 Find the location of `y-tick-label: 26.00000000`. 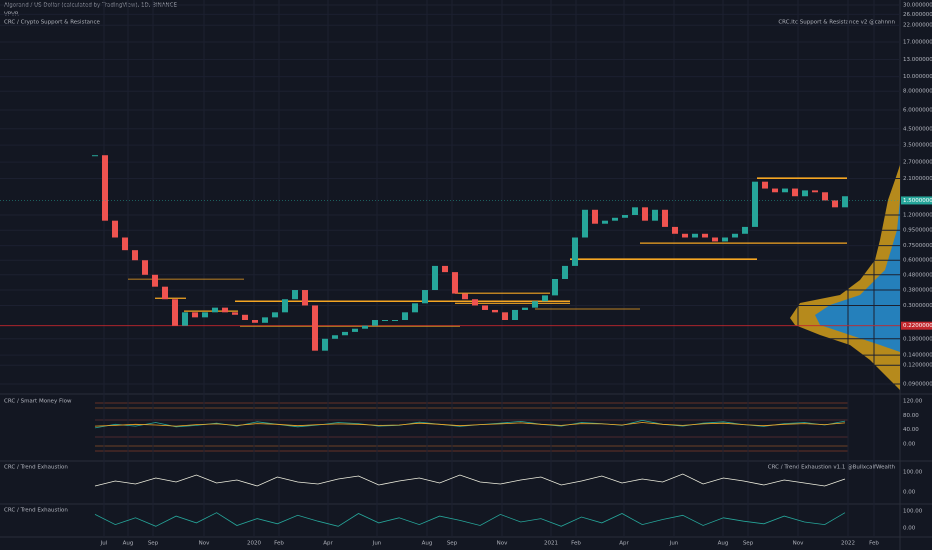

y-tick-label: 26.00000000 is located at coordinates (917, 15).